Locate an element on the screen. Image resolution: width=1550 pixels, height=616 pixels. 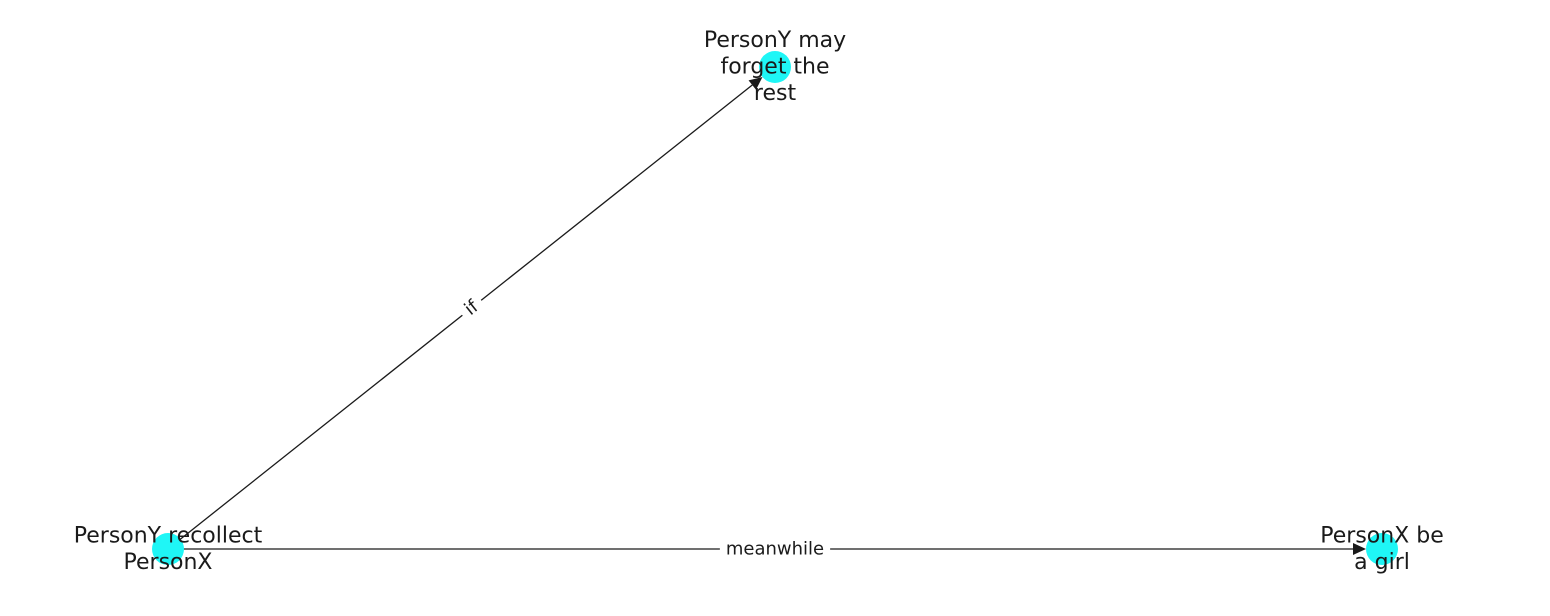
node-recollect is located at coordinates (168, 549).